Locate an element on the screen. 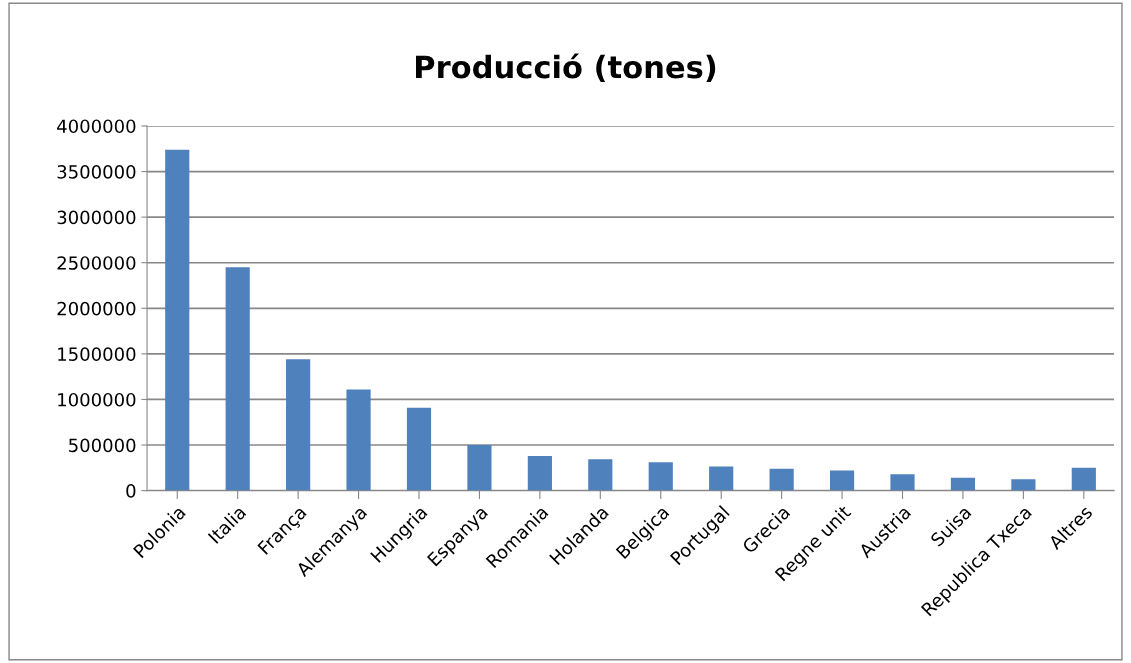 The image size is (1131, 663). chart-title: Producció (tones) is located at coordinates (566, 68).